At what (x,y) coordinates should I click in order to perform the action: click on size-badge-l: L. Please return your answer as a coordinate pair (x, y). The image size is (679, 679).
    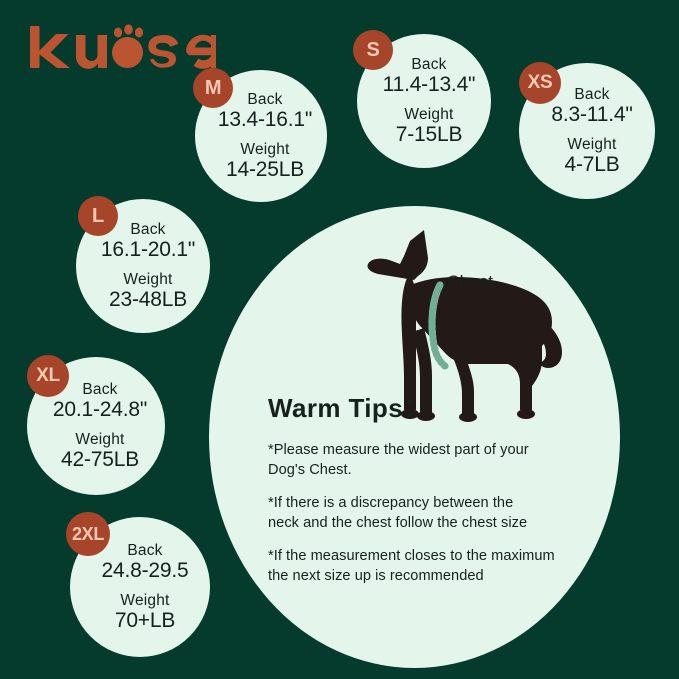
    Looking at the image, I should click on (98, 216).